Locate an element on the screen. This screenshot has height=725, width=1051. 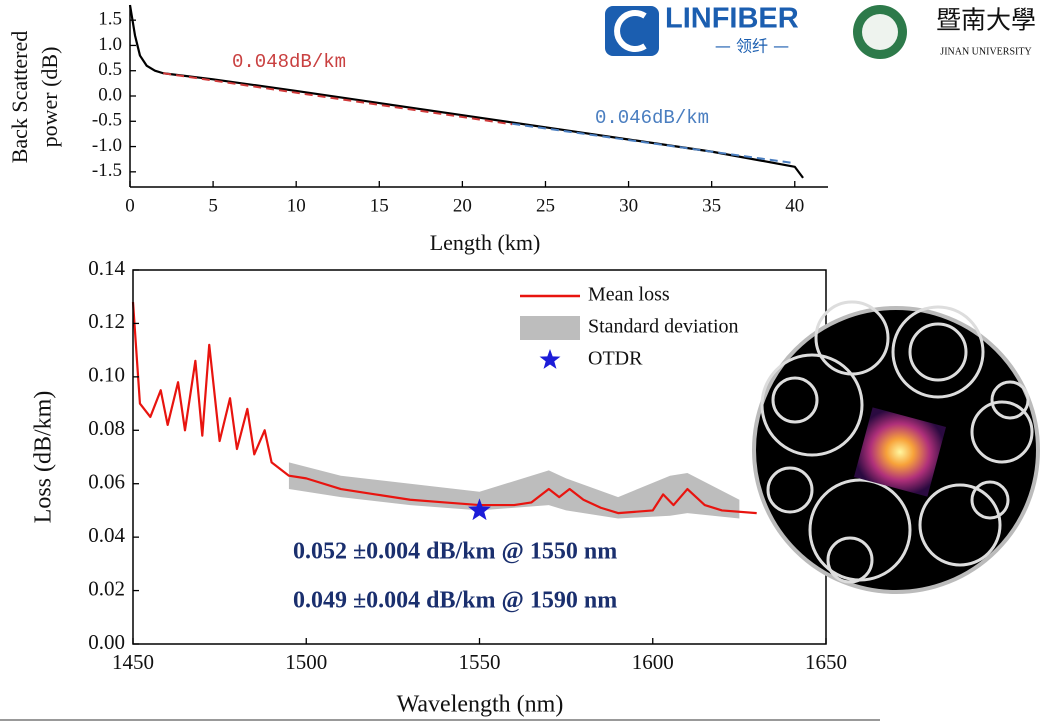
x-tick-label: 40 is located at coordinates (794, 205).